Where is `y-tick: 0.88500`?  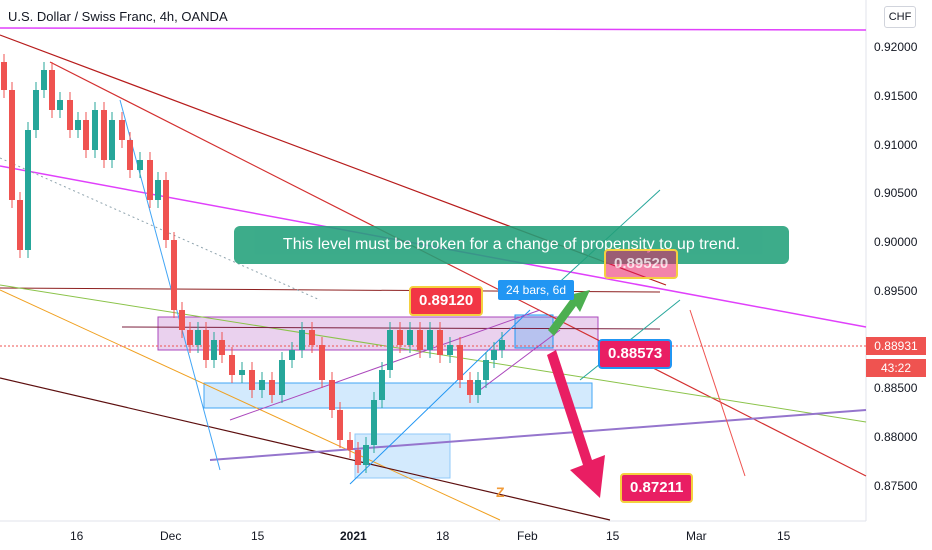 y-tick: 0.88500 is located at coordinates (896, 388).